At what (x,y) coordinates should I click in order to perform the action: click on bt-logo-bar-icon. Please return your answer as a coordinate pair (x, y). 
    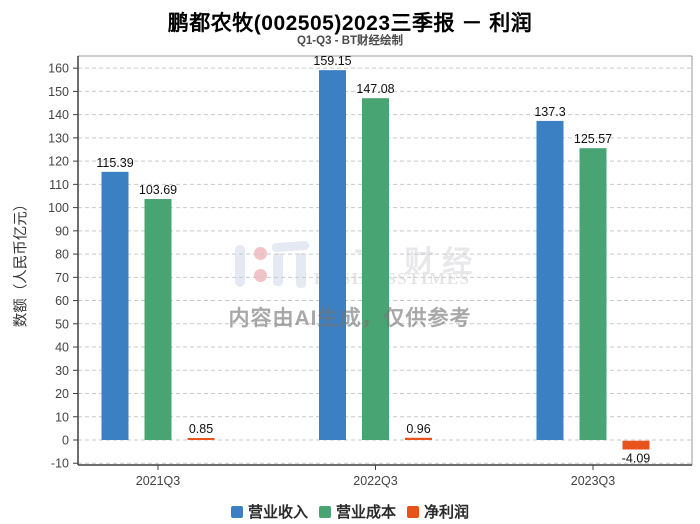
    Looking at the image, I should click on (240, 266).